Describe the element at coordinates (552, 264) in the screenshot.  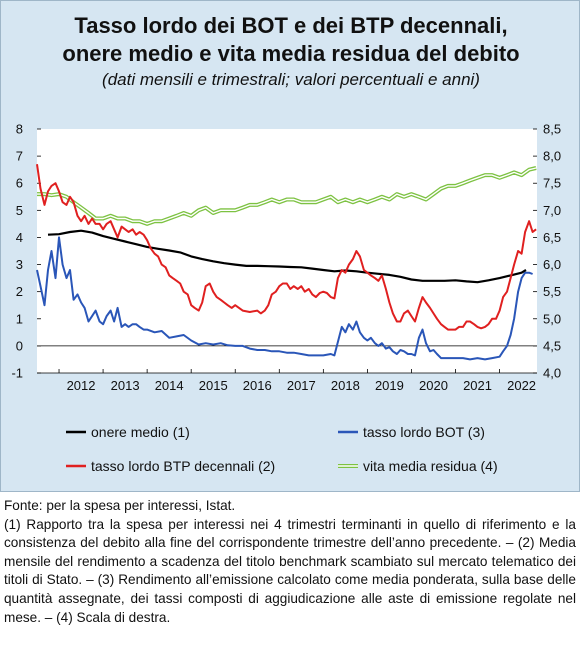
I see `right-tick-label: 6,0` at that location.